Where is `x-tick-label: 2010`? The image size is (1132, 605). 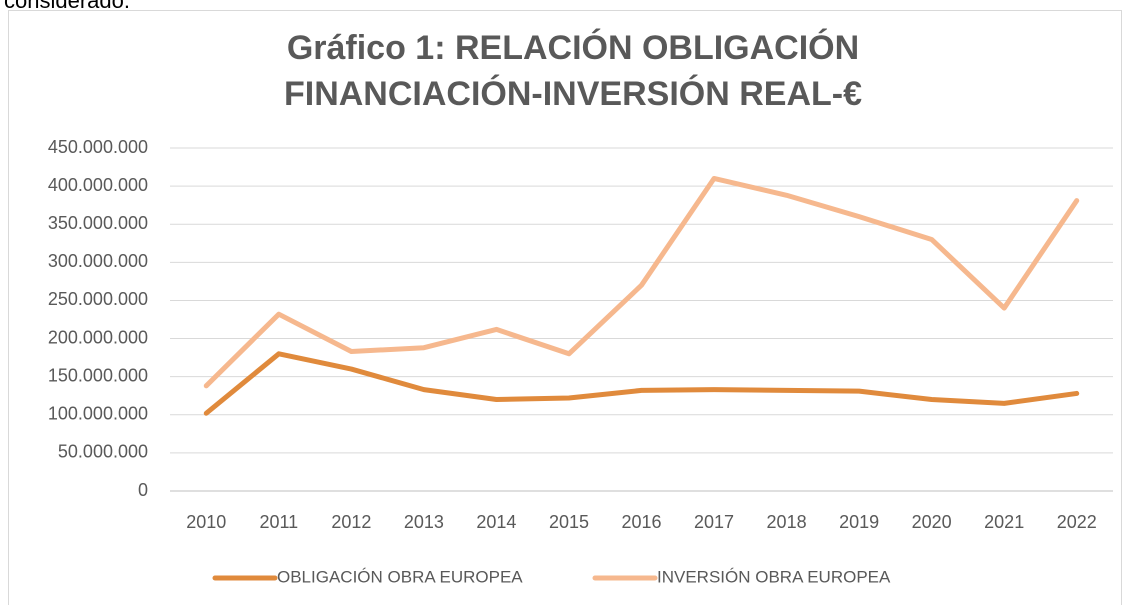 x-tick-label: 2010 is located at coordinates (206, 522).